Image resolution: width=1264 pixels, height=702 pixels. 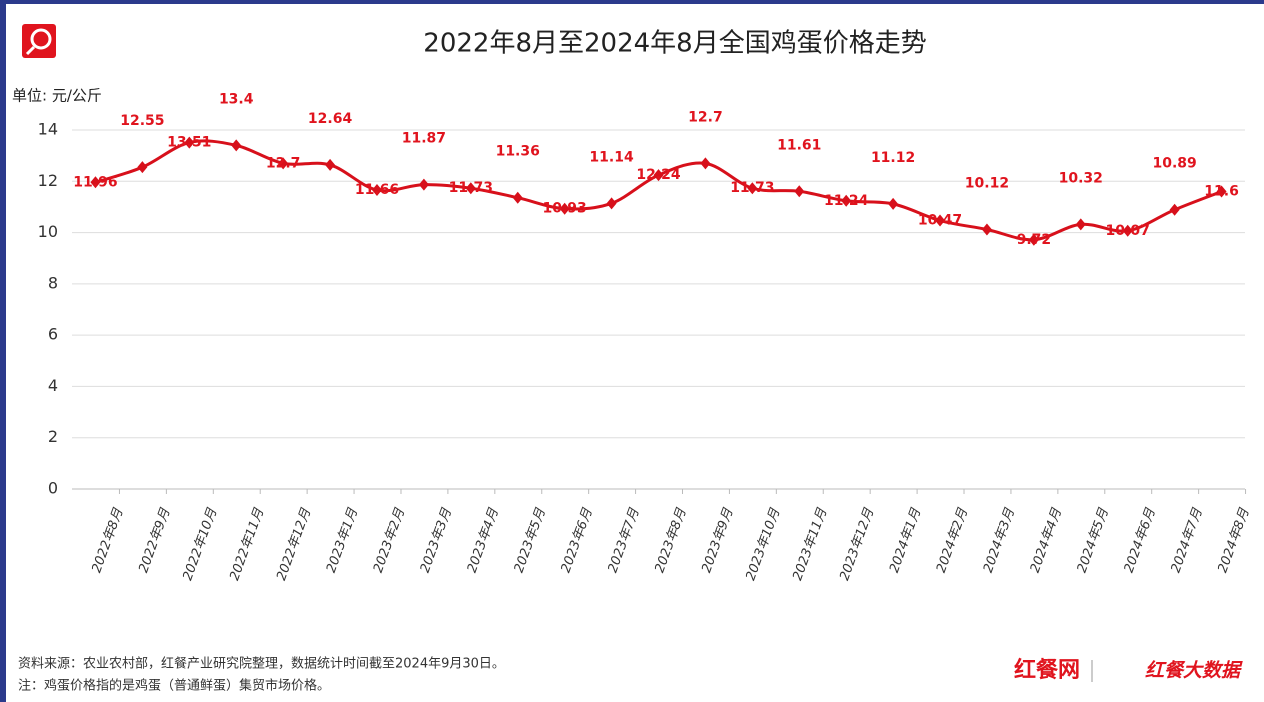 I want to click on y-tick-label: 10, so click(x=48, y=231).